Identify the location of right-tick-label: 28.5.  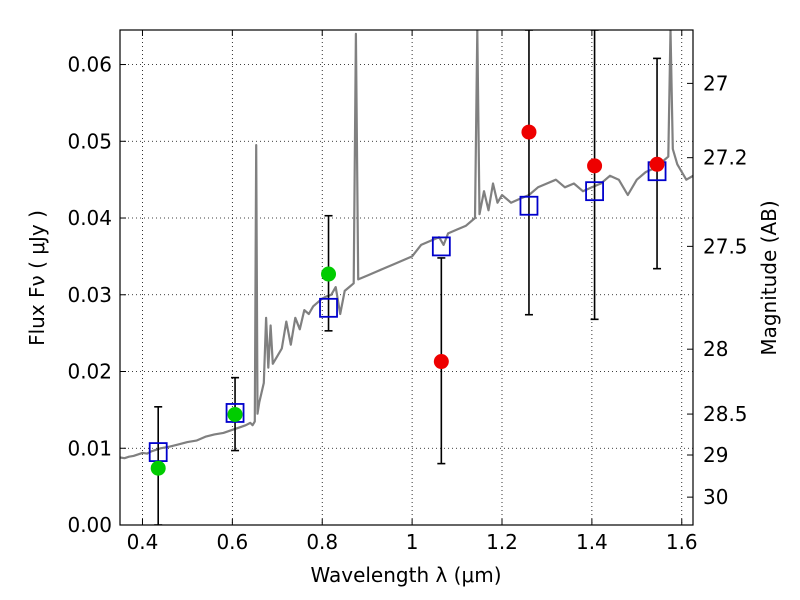
(725, 414).